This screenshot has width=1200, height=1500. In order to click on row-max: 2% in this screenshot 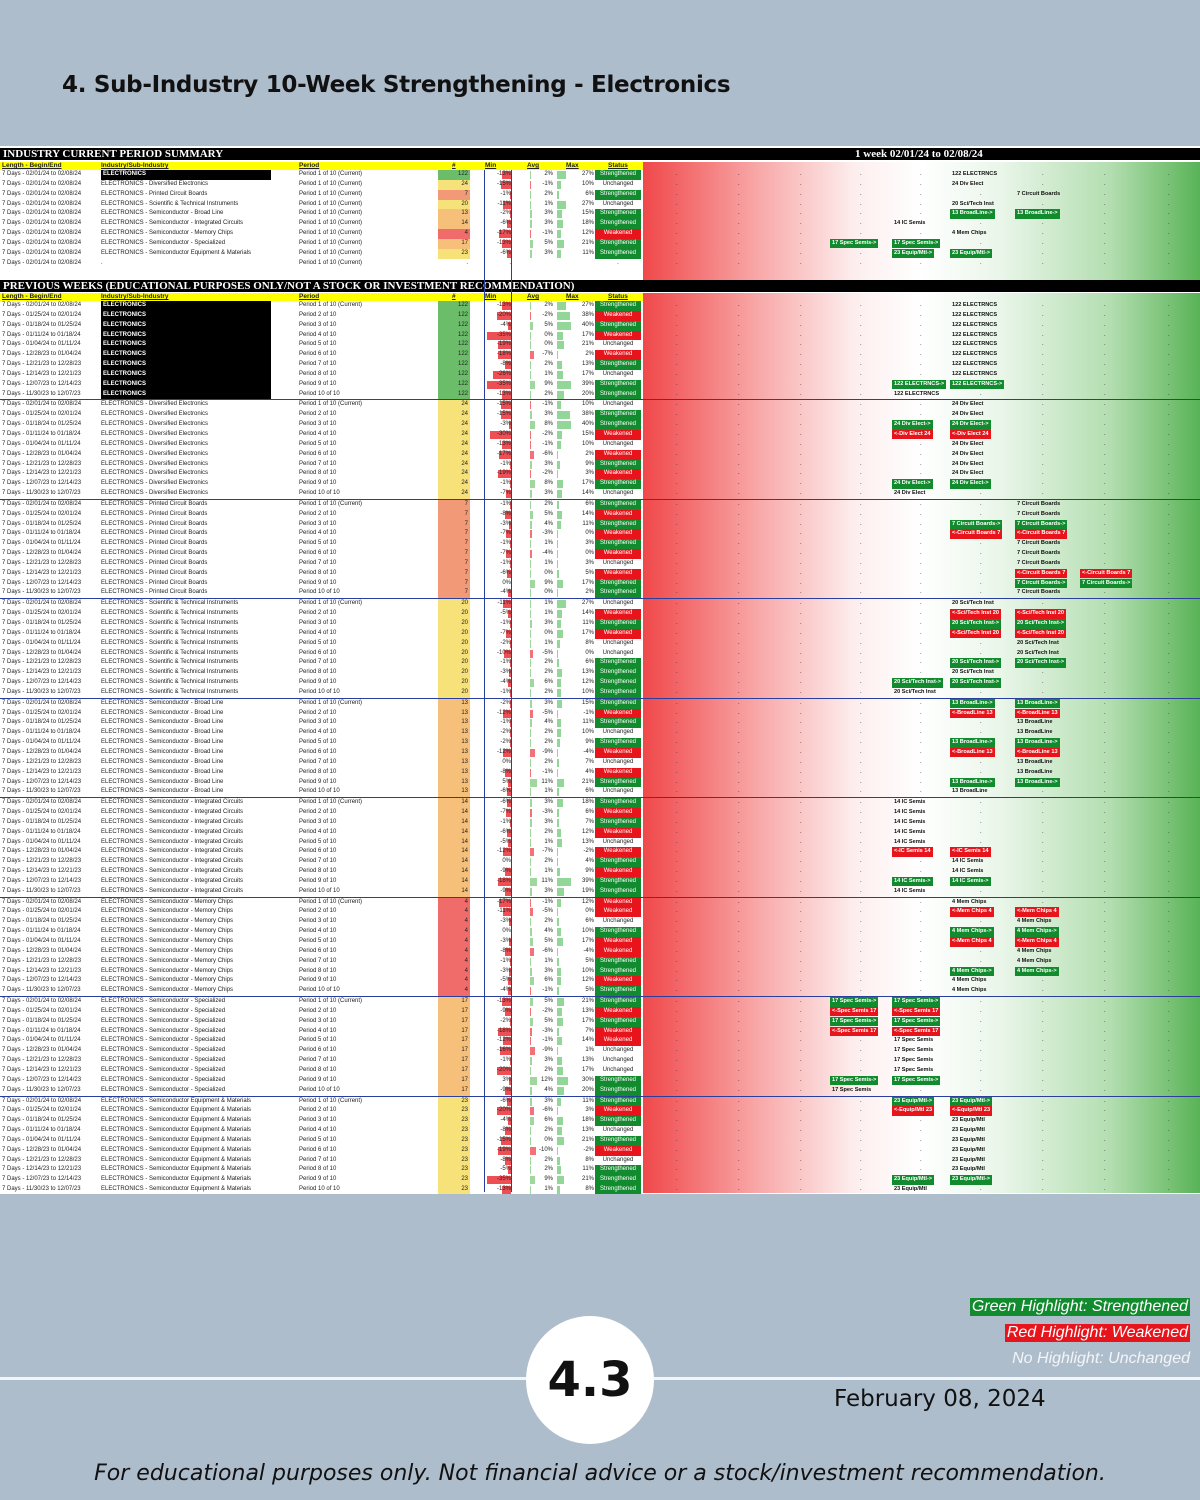, I will do `click(589, 592)`.